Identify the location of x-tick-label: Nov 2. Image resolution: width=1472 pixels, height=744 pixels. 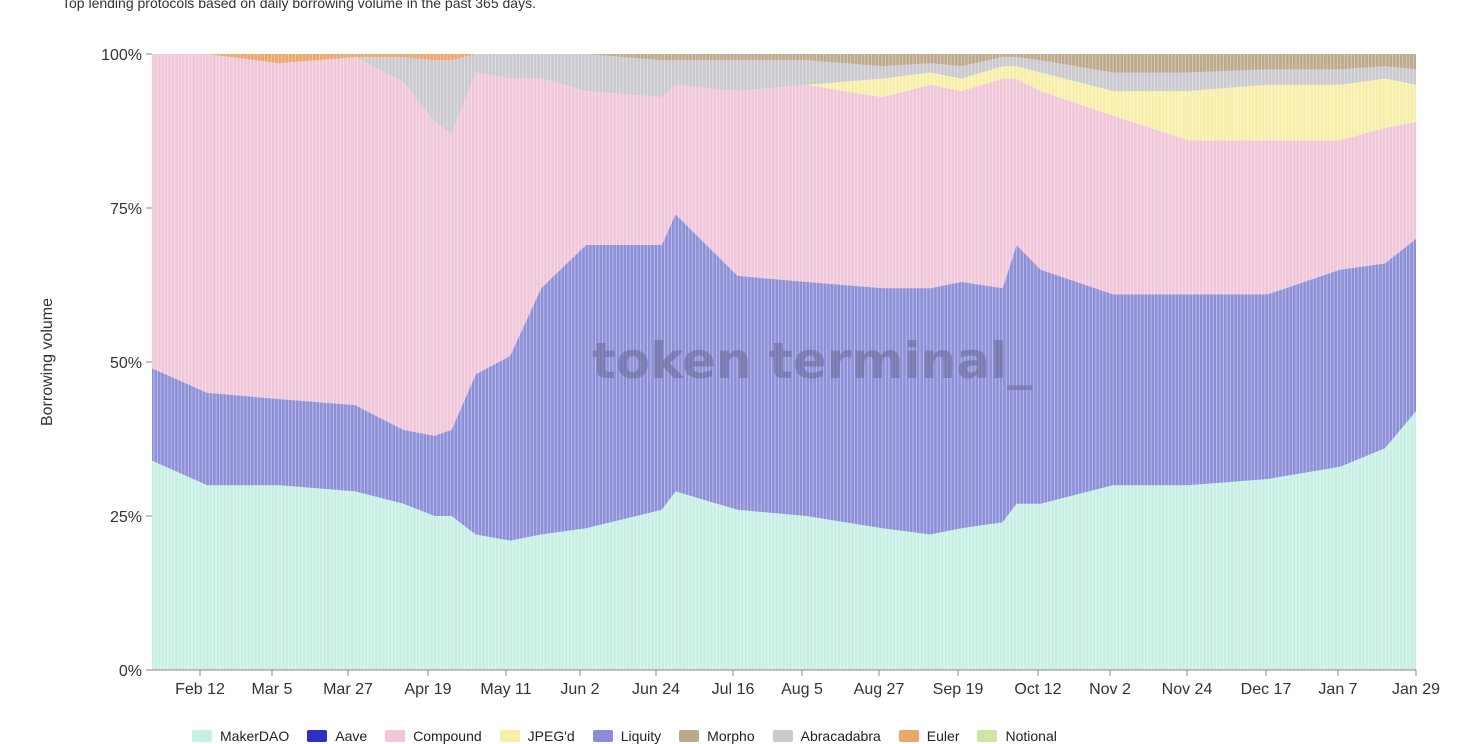
(1110, 689).